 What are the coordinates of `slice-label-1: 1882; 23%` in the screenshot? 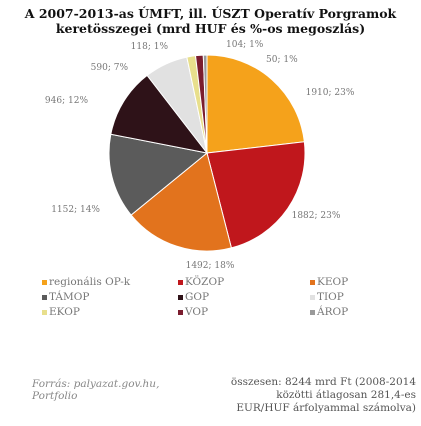 It's located at (316, 216).